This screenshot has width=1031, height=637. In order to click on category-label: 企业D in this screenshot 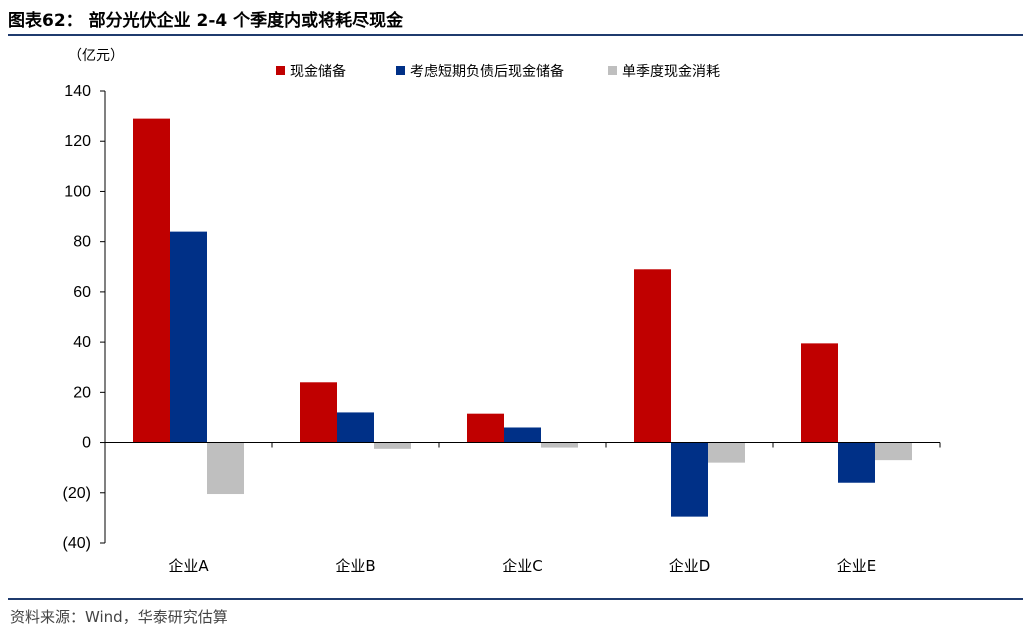, I will do `click(690, 566)`.